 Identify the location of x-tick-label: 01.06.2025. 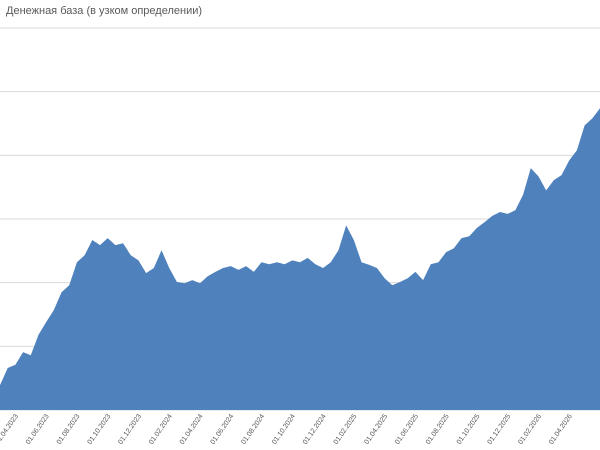
(407, 429).